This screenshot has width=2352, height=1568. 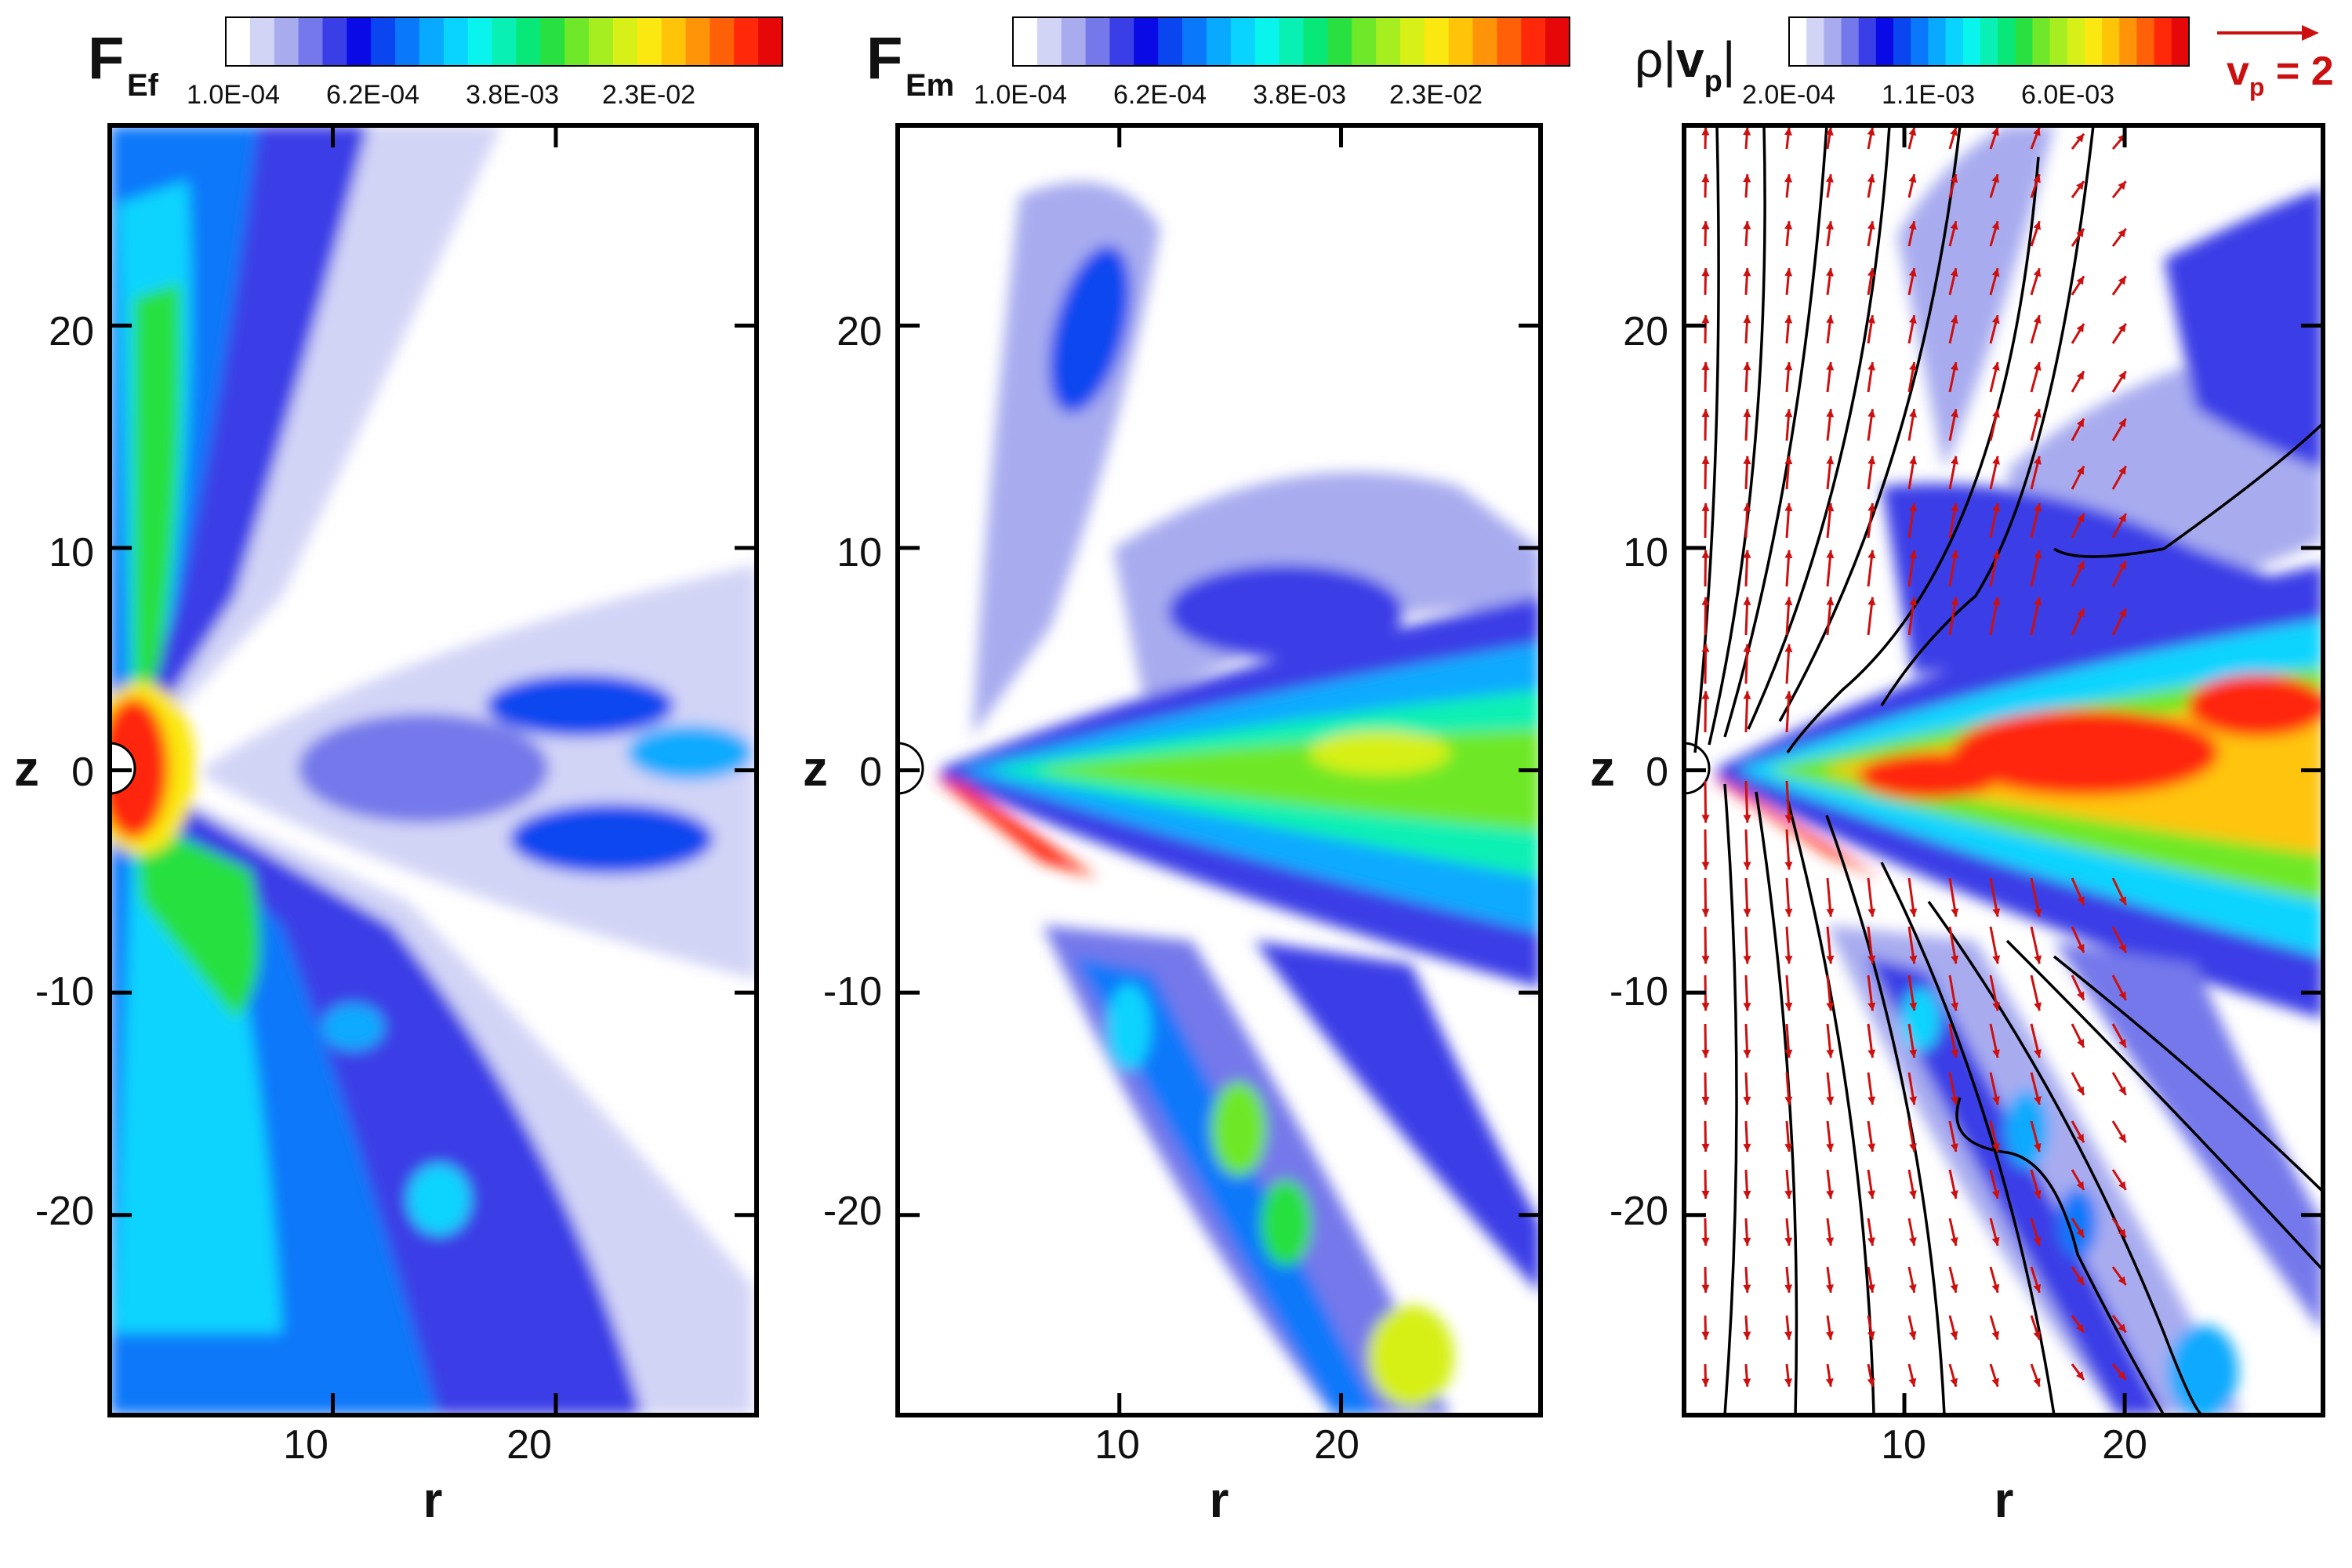 I want to click on panel-1-colorbar-label-4: 2.3E-02, so click(x=648, y=95).